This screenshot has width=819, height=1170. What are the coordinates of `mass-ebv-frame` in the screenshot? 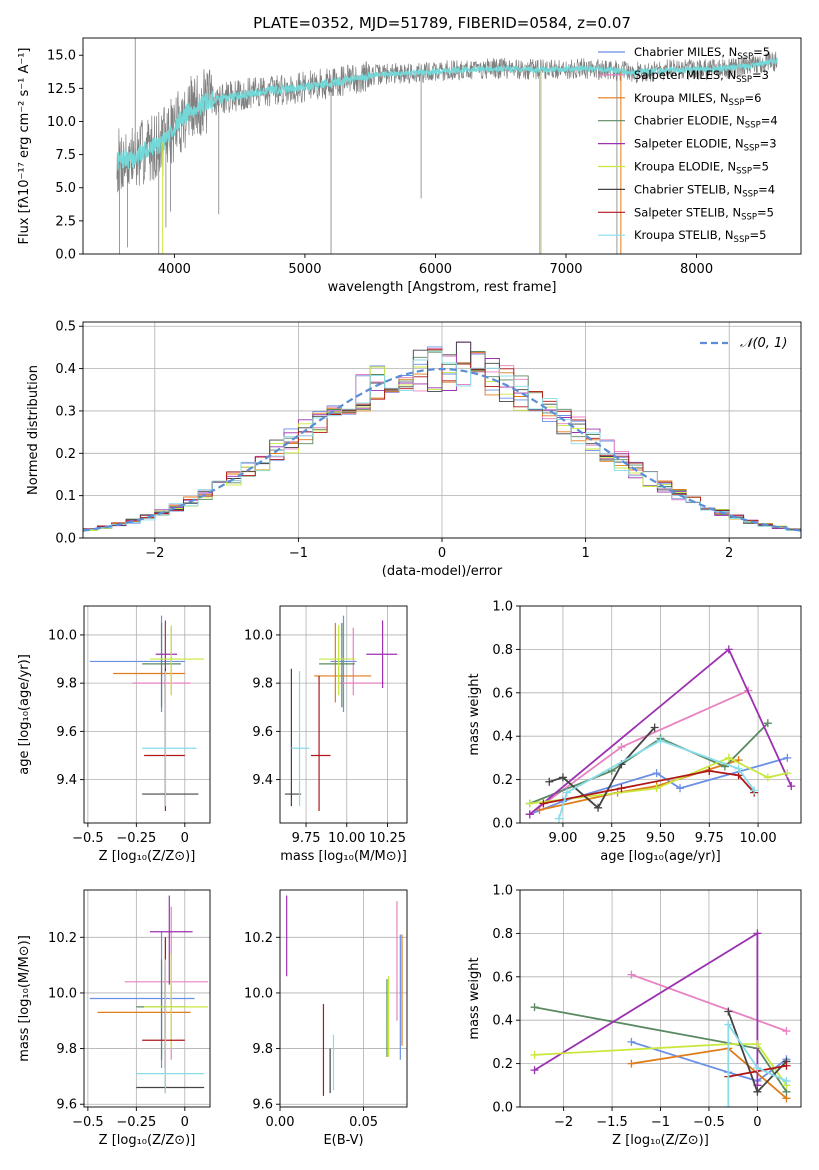 It's located at (343, 998).